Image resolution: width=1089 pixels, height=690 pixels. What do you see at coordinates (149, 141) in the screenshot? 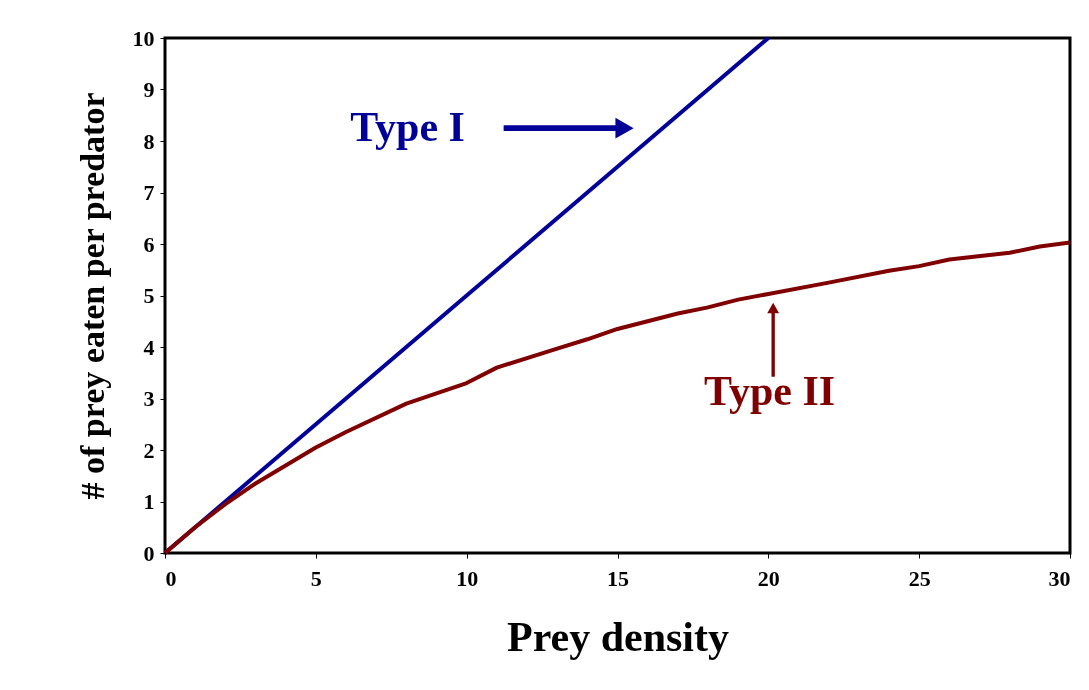
I see `y-tick-label: 8` at bounding box center [149, 141].